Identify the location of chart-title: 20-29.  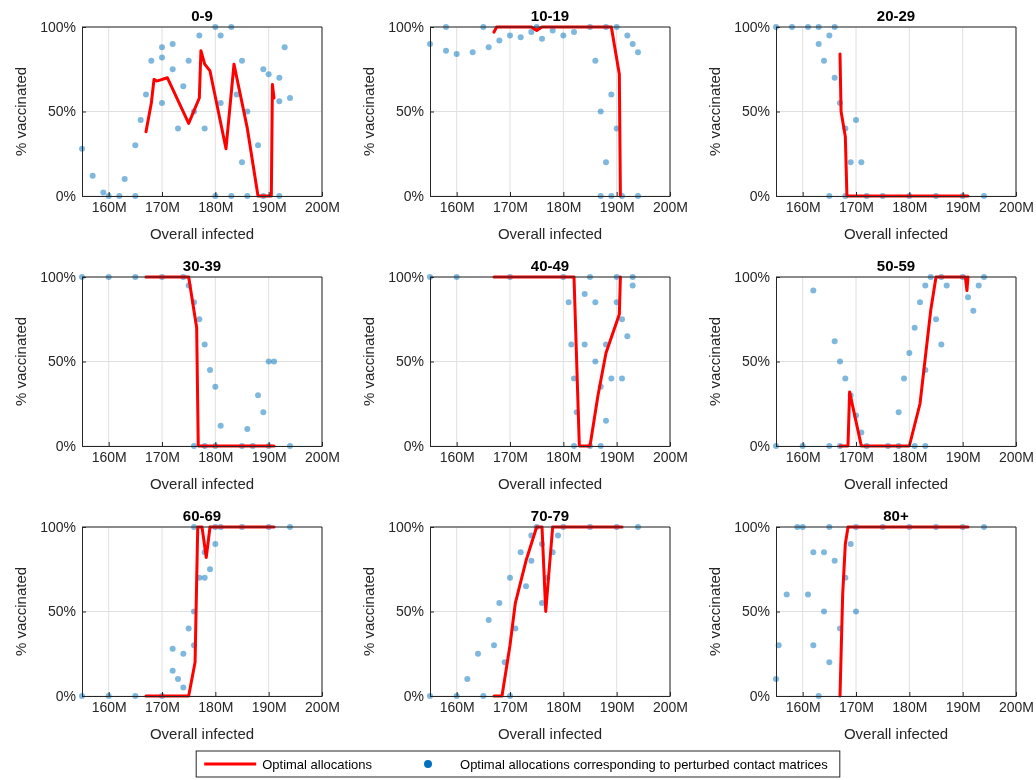
(896, 15).